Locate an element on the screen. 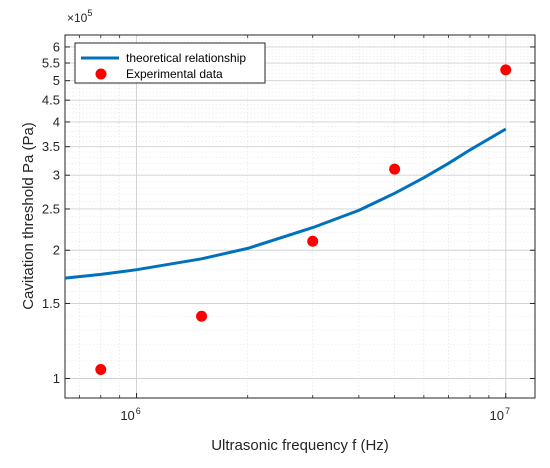  y-tick-label: 6 is located at coordinates (56, 46).